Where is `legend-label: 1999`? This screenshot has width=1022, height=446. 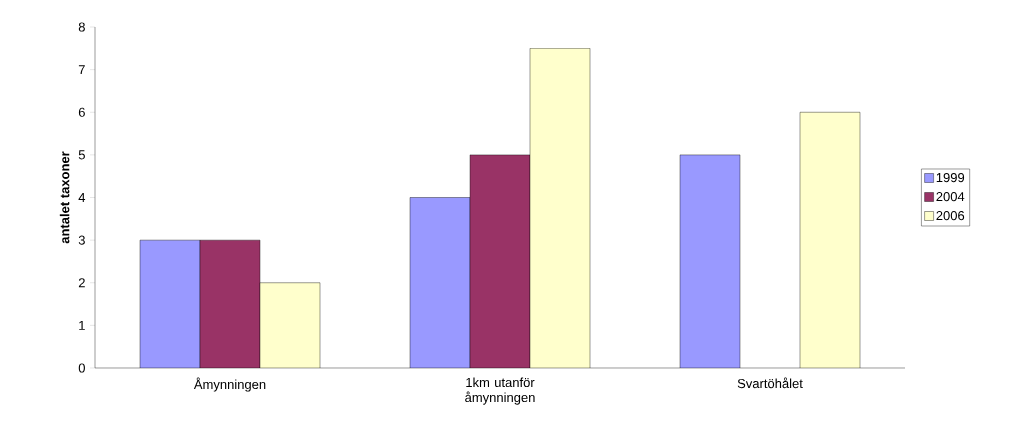
legend-label: 1999 is located at coordinates (950, 177).